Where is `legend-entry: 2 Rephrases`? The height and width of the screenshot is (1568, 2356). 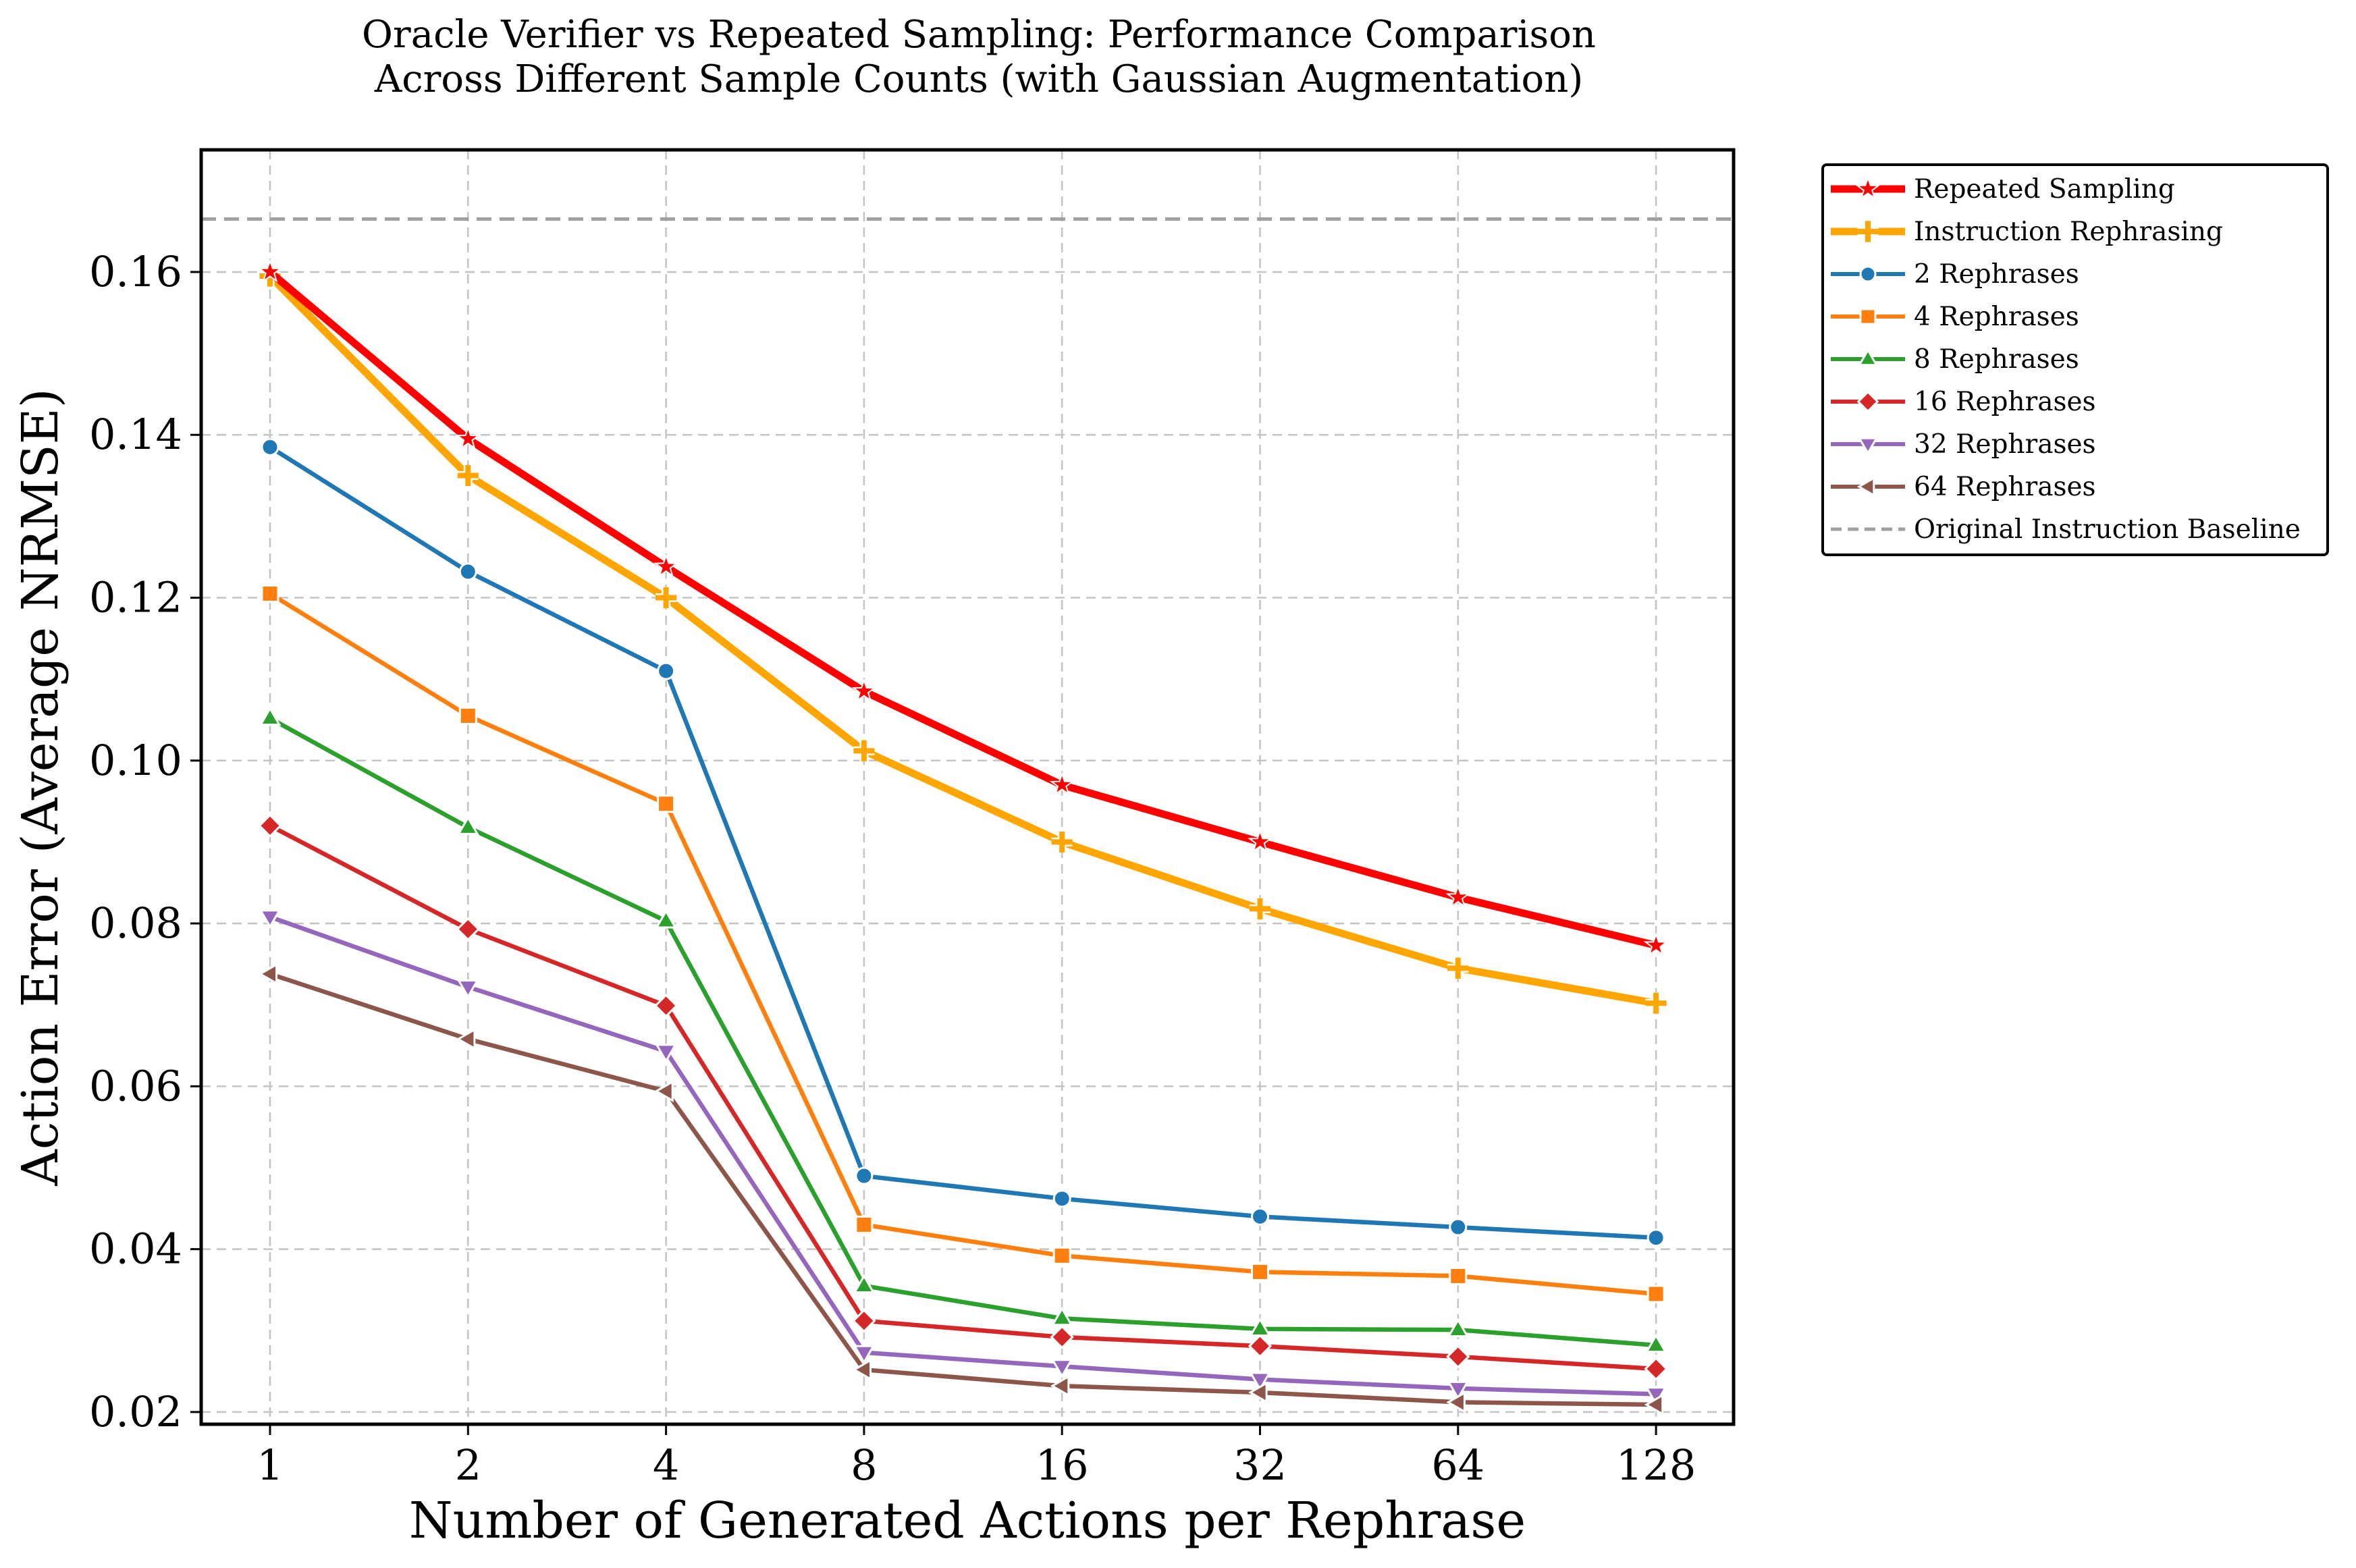
legend-entry: 2 Rephrases is located at coordinates (1955, 274).